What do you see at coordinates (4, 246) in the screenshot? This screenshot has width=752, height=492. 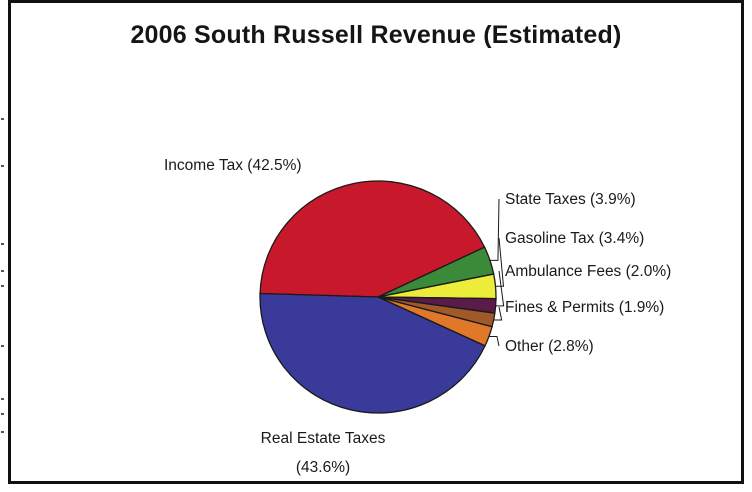 I see `left-edge-marks` at bounding box center [4, 246].